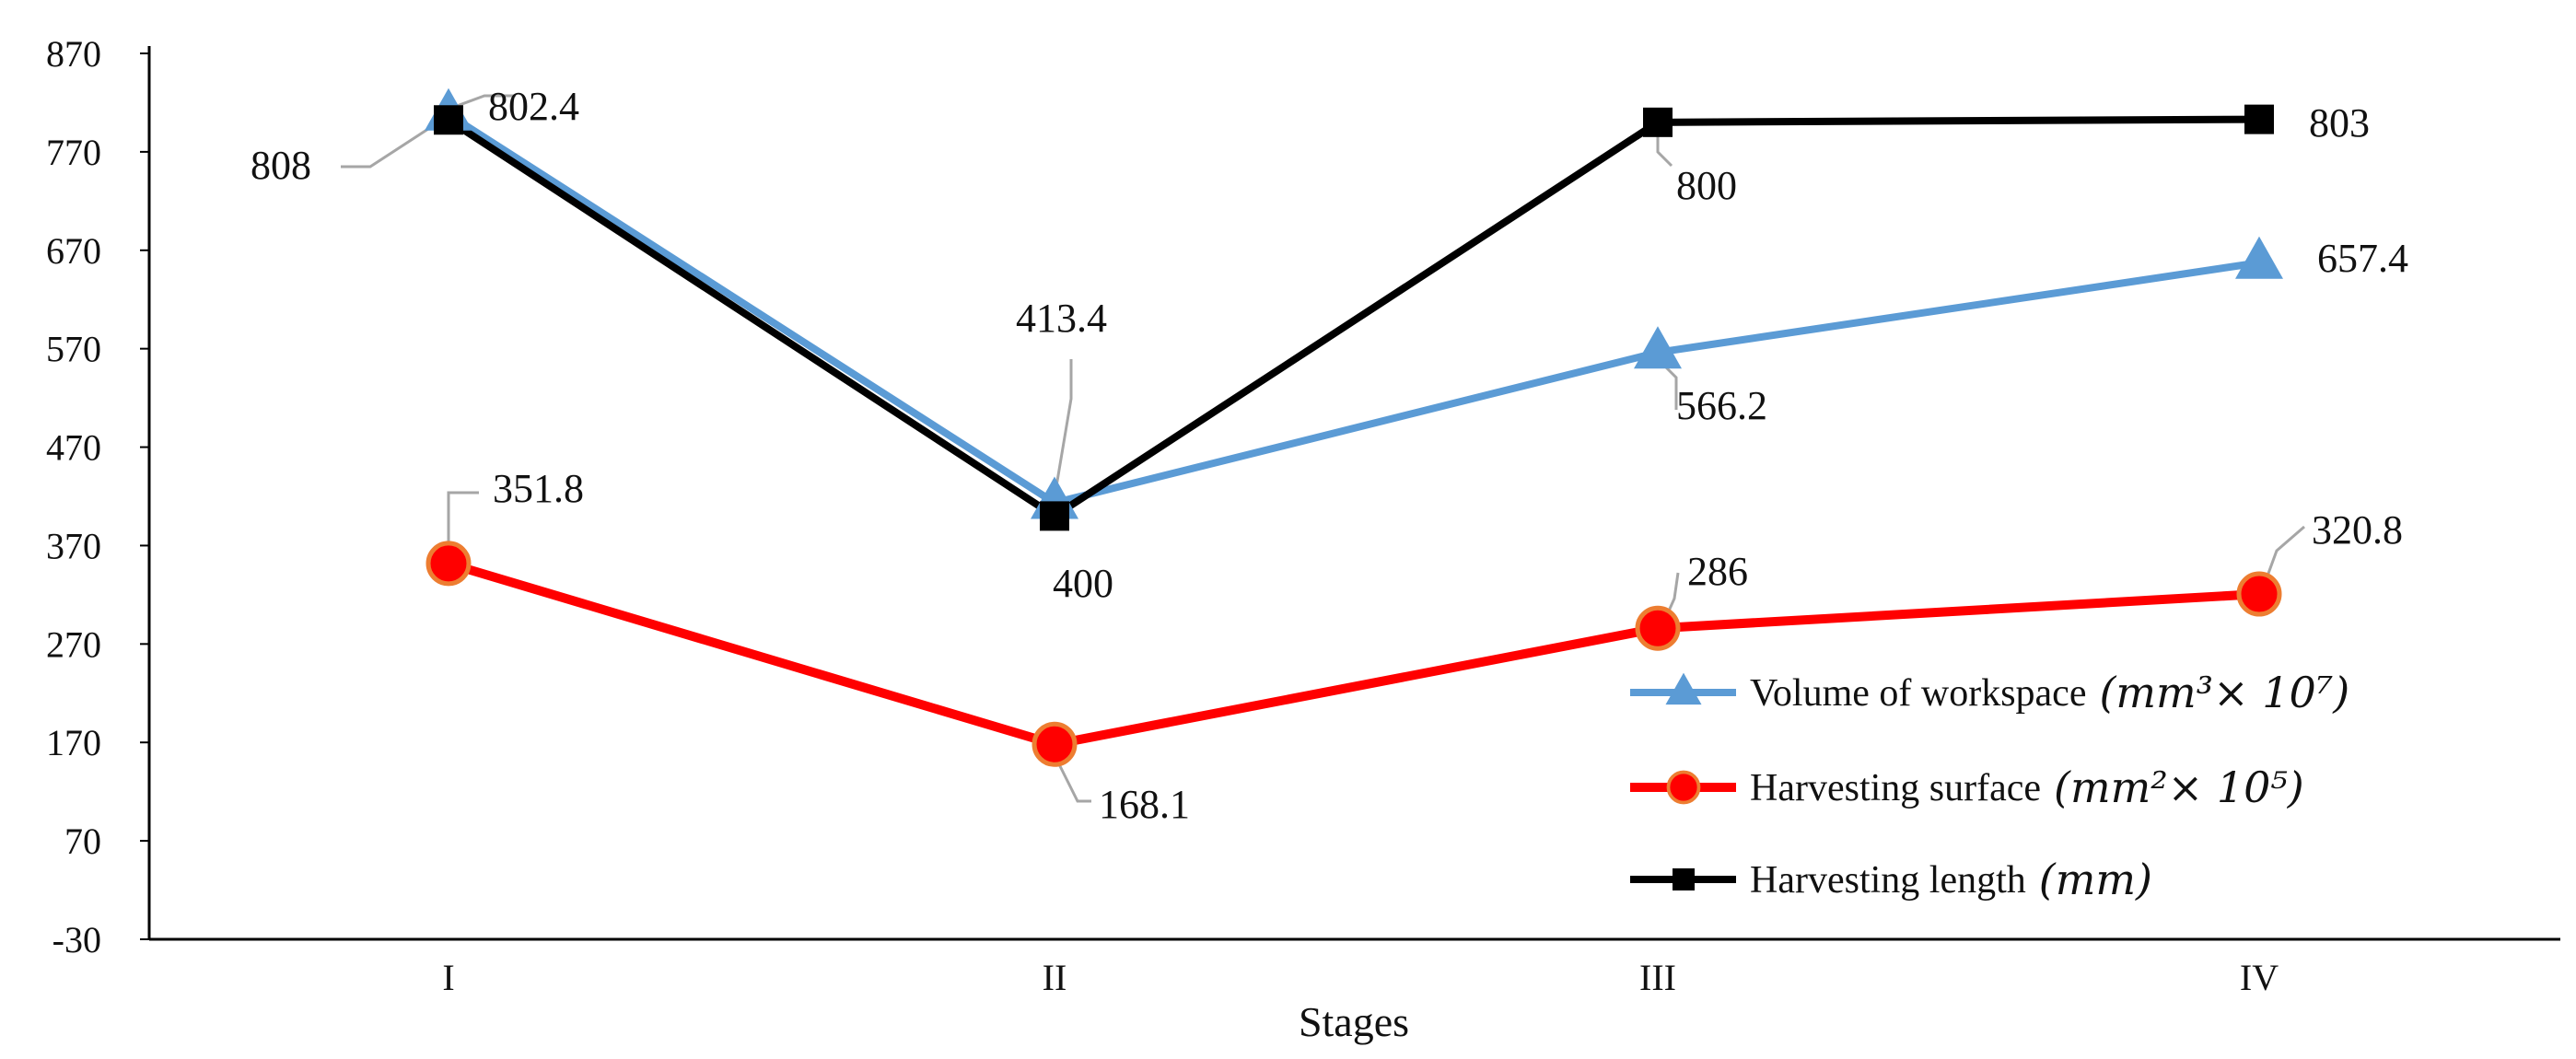  I want to click on data-label: 351.8, so click(538, 488).